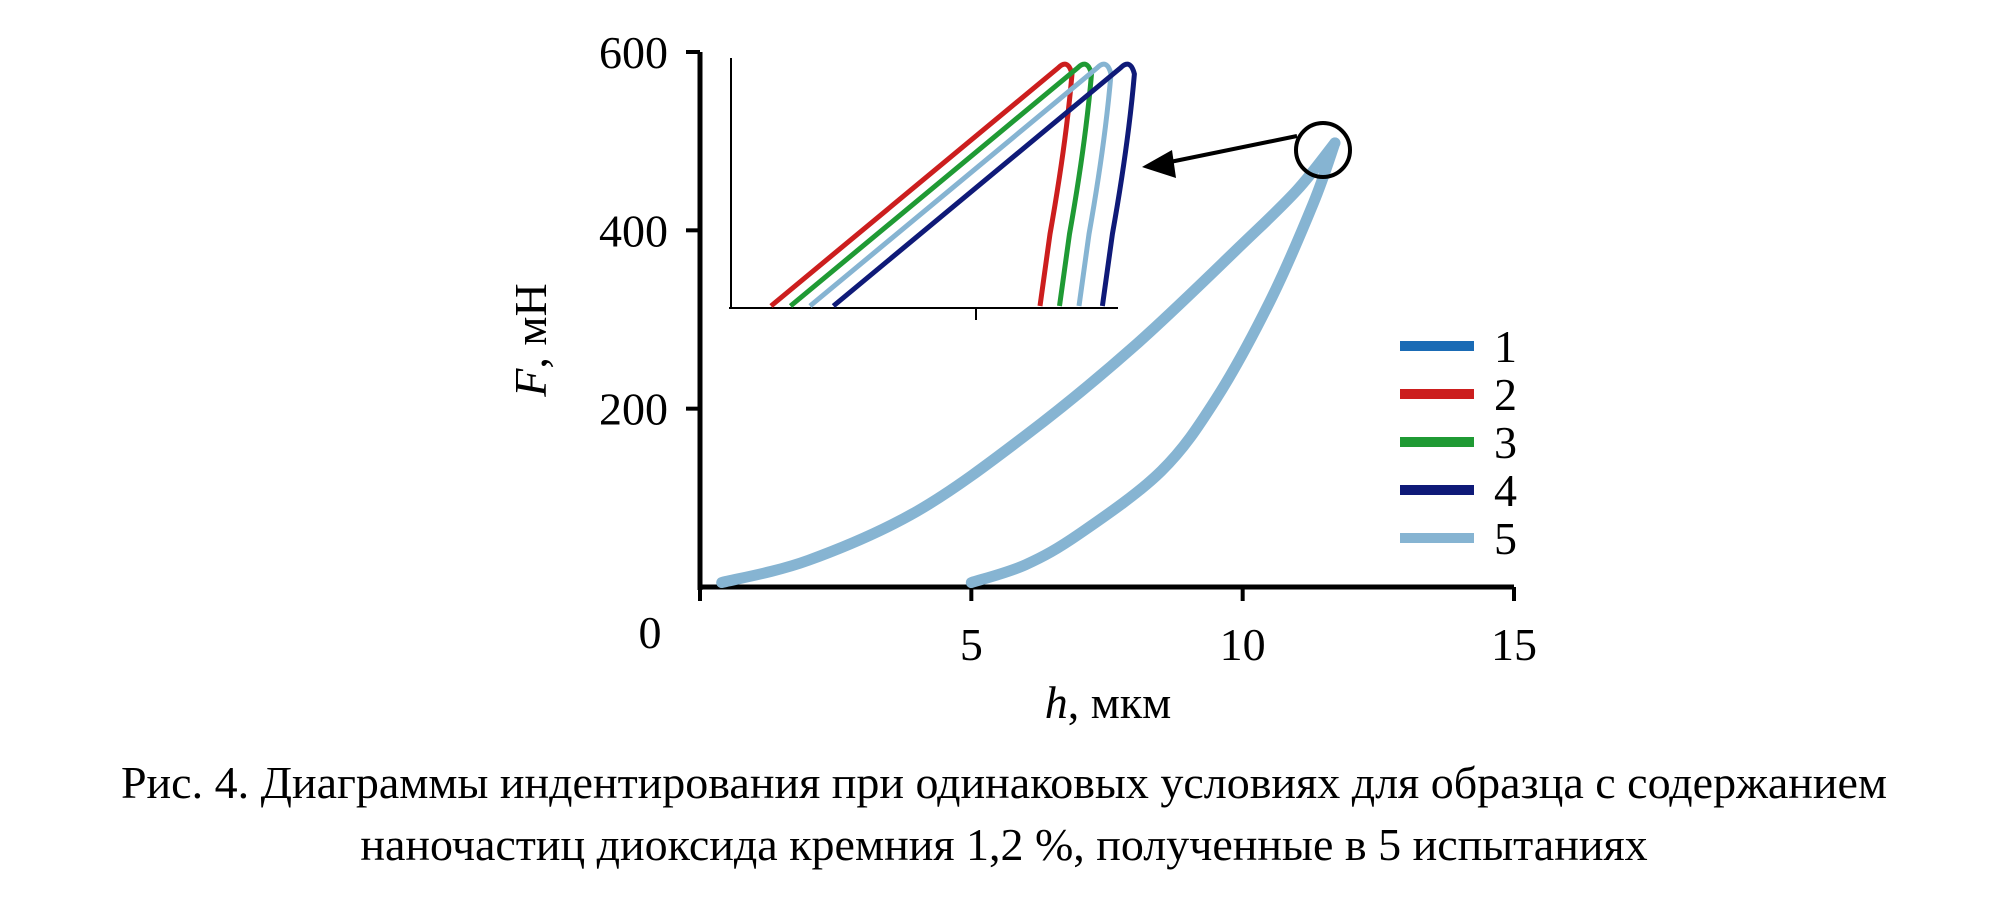 Image resolution: width=2008 pixels, height=918 pixels. Describe the element at coordinates (1159, 164) in the screenshot. I see `callout-arrow-head` at that location.